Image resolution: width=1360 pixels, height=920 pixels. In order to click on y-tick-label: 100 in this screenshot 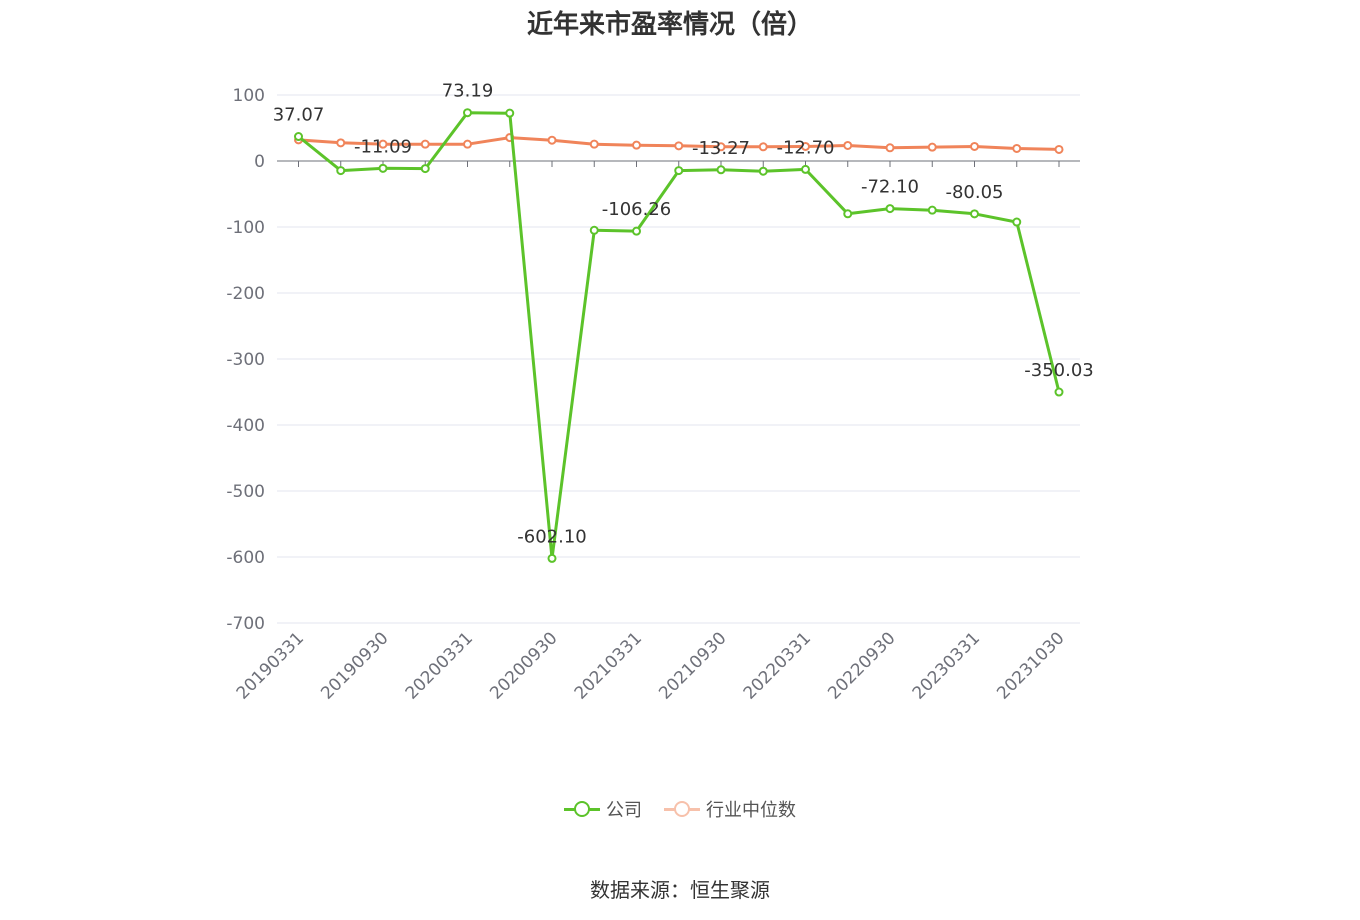, I will do `click(249, 96)`.